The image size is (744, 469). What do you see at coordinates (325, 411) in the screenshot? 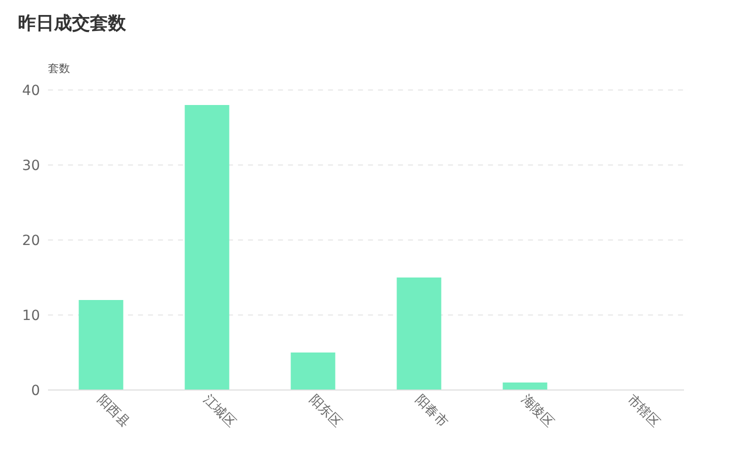
I see `x-tick-label: 阳东区` at bounding box center [325, 411].